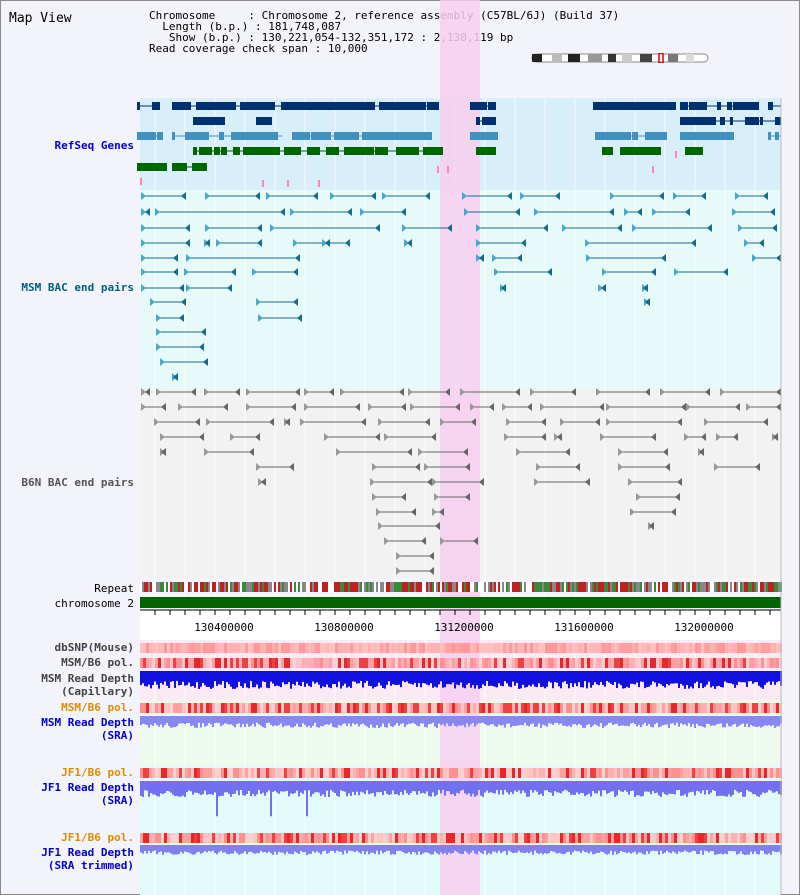  I want to click on gene-marker, so click(288, 183).